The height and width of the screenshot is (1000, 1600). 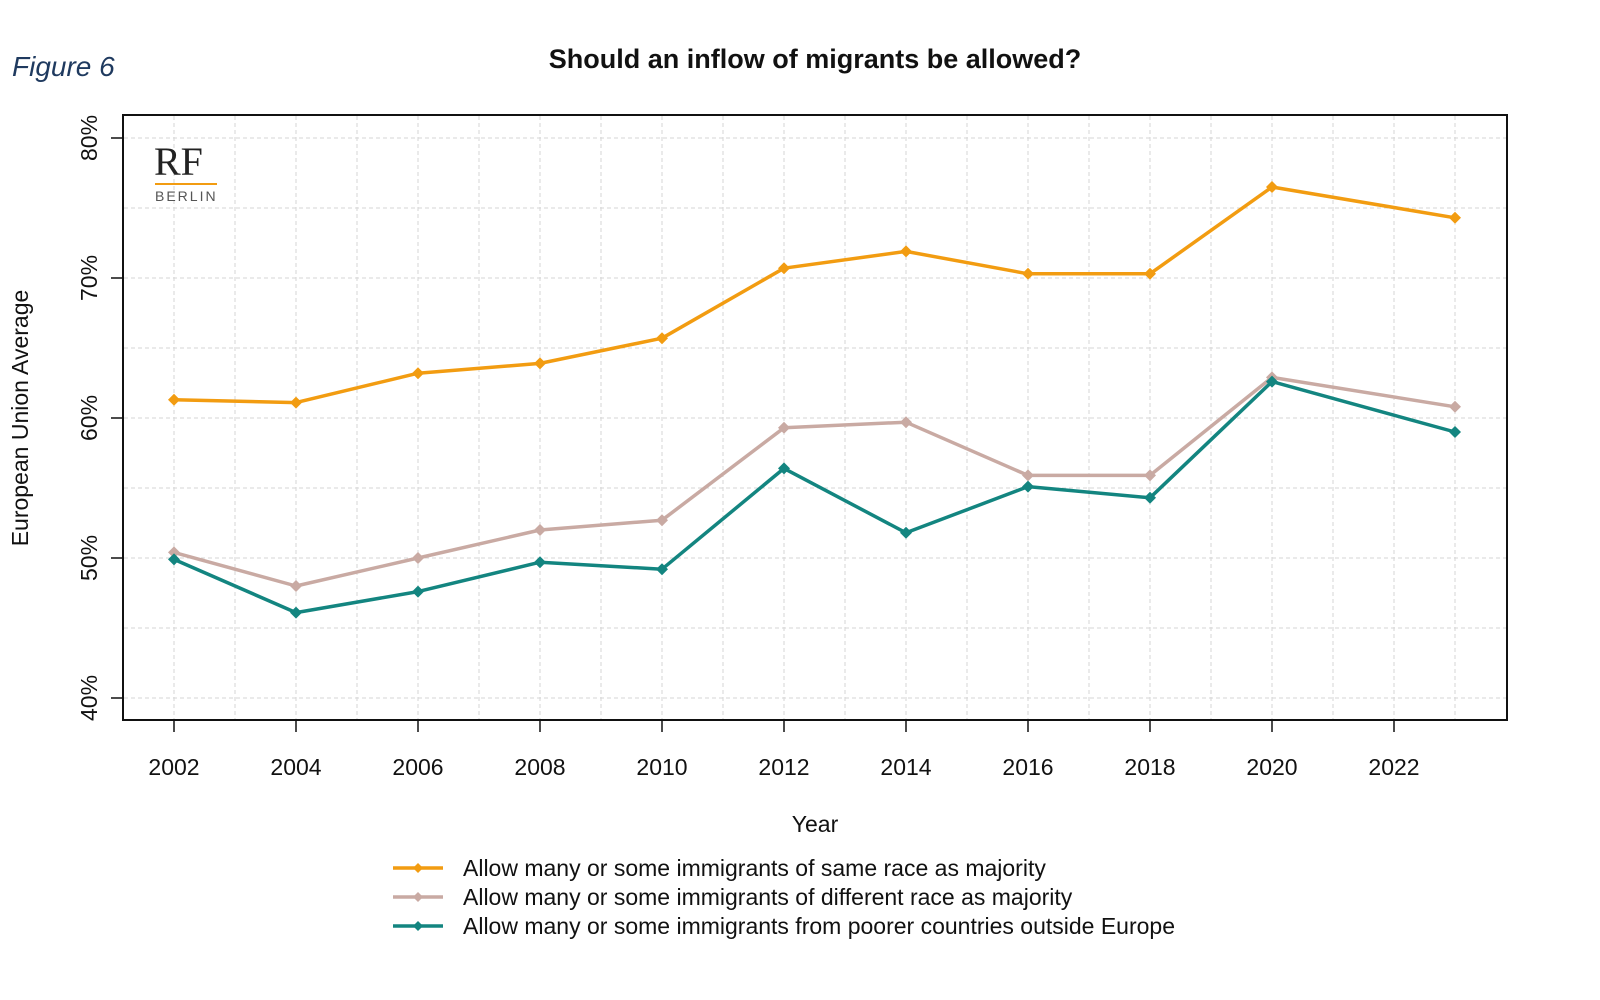 What do you see at coordinates (89, 698) in the screenshot?
I see `y-tick-label: 40%` at bounding box center [89, 698].